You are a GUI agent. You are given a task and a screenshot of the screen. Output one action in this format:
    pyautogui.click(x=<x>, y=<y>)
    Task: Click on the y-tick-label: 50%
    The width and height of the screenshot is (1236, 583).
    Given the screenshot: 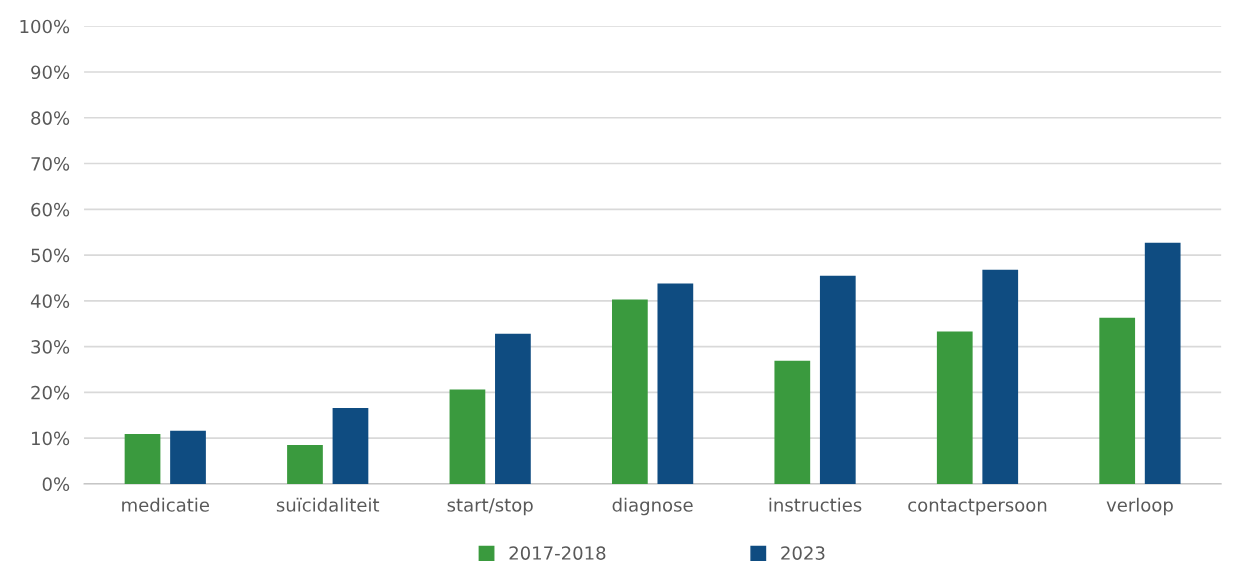 What is the action you would take?
    pyautogui.click(x=50, y=255)
    